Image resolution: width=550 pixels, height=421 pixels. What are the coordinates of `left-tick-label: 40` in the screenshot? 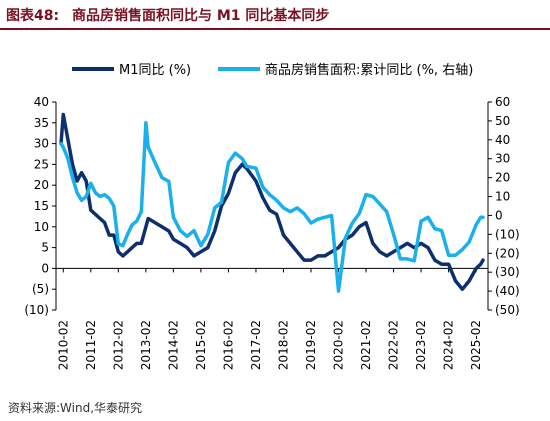 It's located at (41, 102).